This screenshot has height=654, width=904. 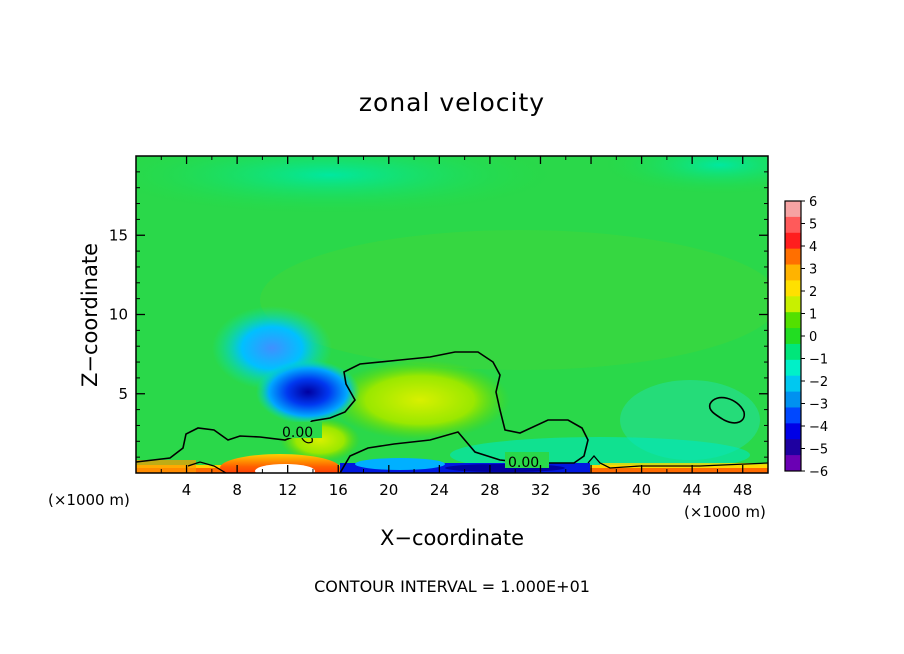 I want to click on y-tick-label: 5, so click(x=123, y=394).